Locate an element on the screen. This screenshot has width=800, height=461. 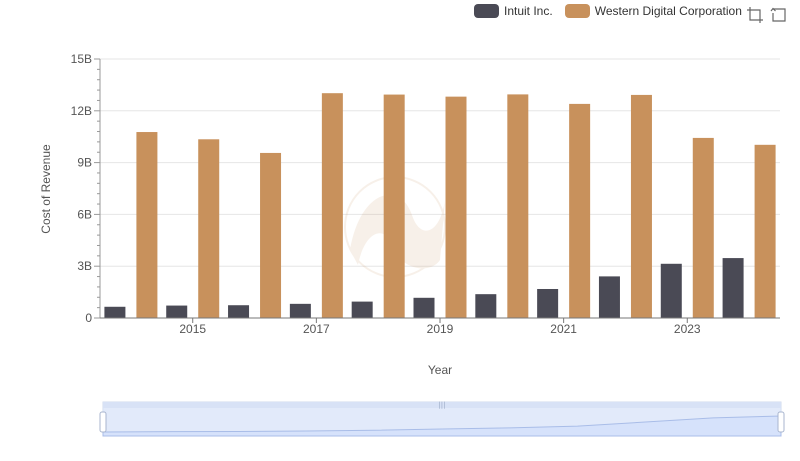
x-tick-label: 2015 is located at coordinates (192, 329).